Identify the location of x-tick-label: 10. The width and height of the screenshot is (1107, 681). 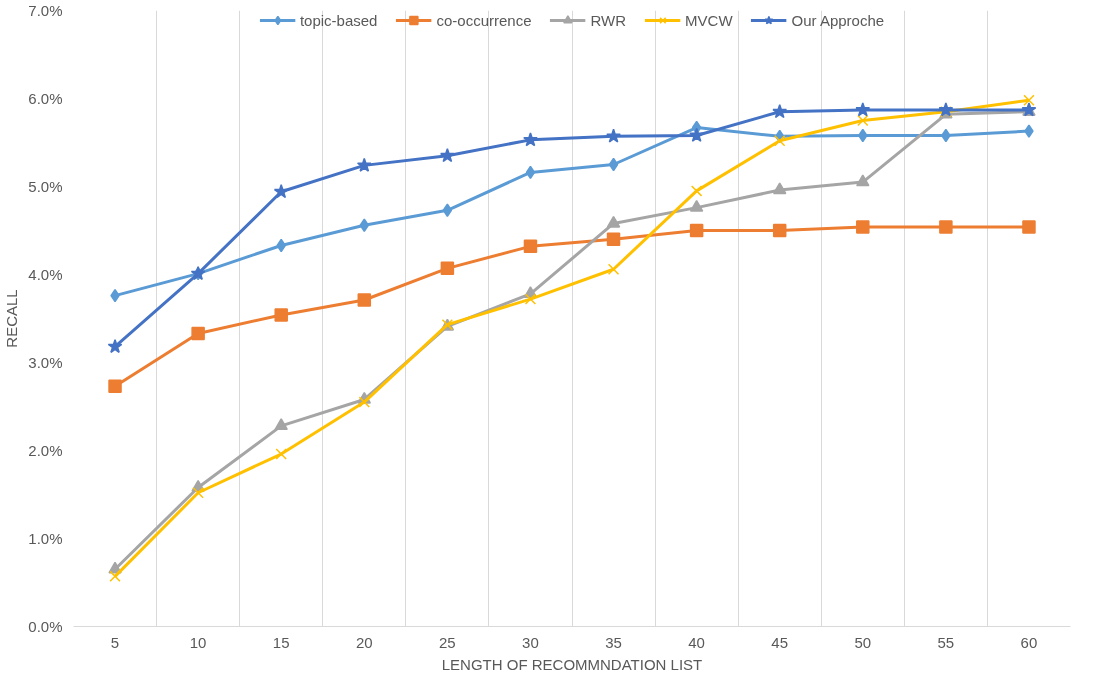
(198, 642).